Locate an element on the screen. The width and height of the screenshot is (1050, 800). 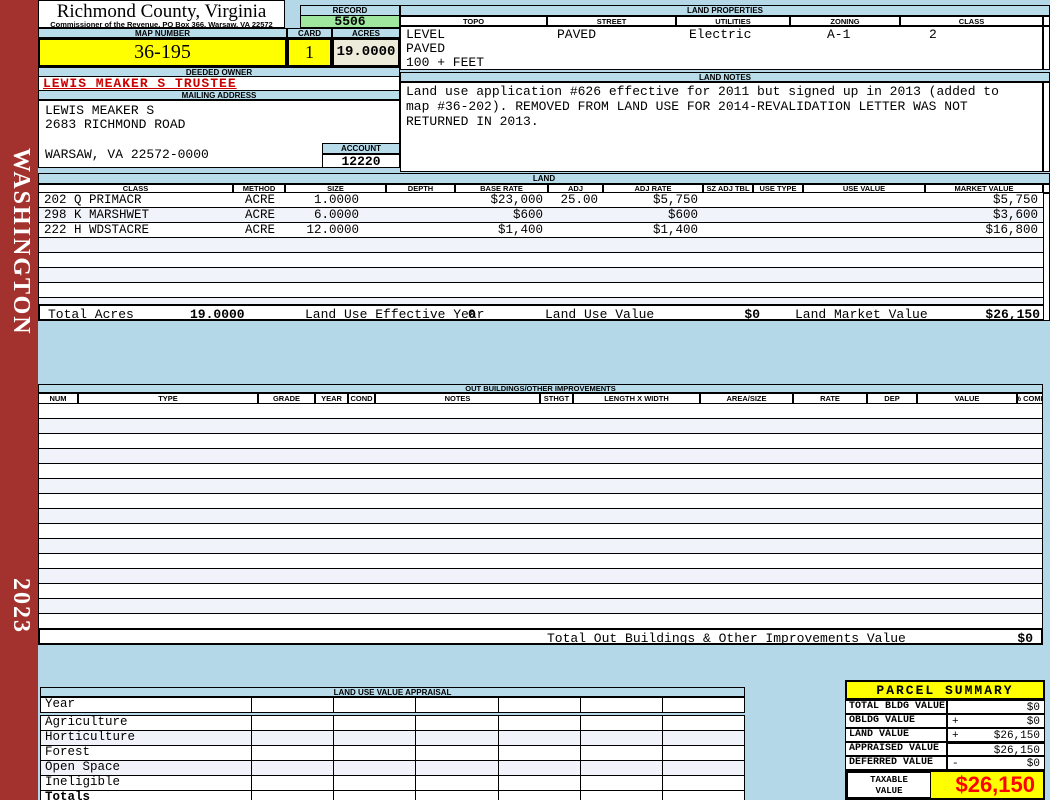
appraisal-row-open-space: Open Space is located at coordinates (392, 768).